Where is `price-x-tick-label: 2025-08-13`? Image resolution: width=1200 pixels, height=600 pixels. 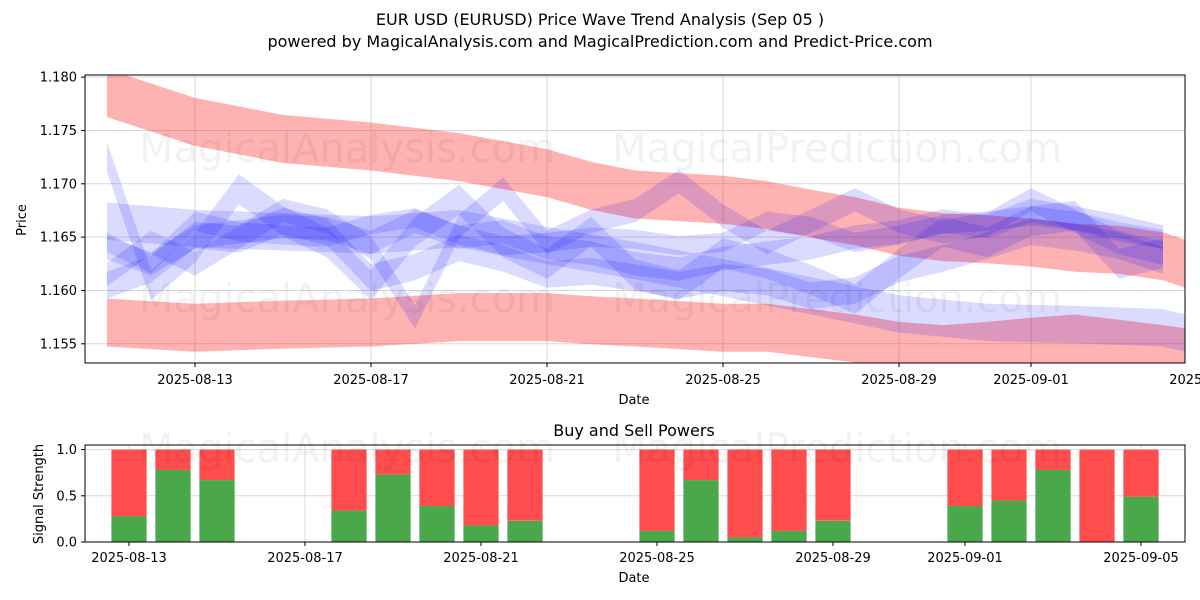
price-x-tick-label: 2025-08-13 is located at coordinates (195, 380).